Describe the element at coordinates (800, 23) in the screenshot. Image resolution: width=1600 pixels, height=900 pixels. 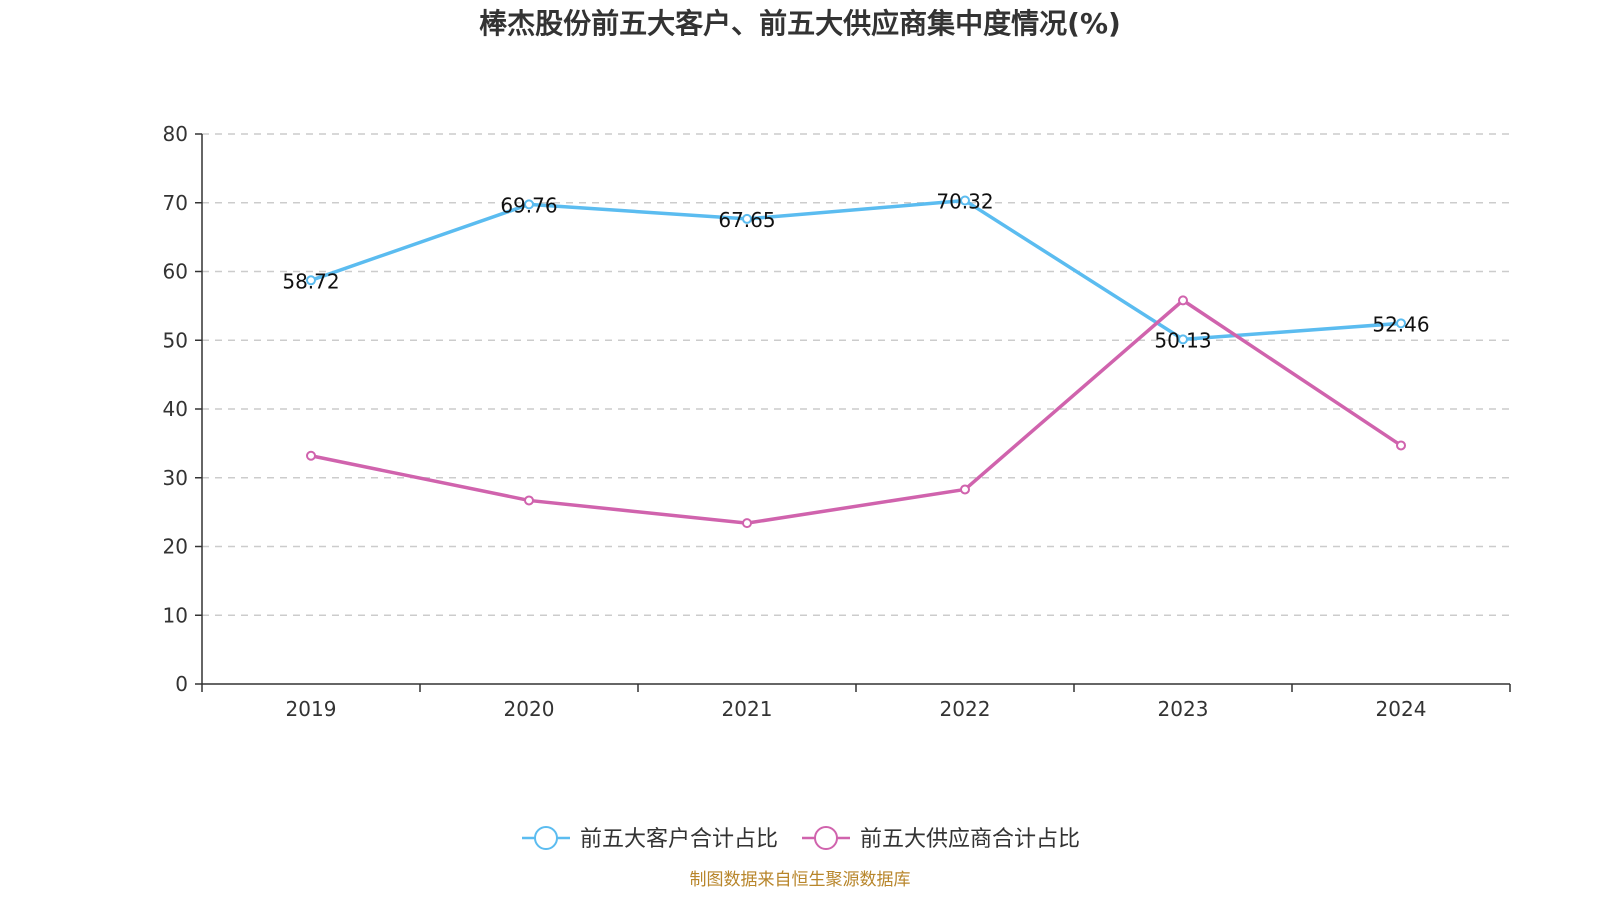
I see `chart-title: 棒杰股份前五大客户、前五大供应商集中度情况(%)` at that location.